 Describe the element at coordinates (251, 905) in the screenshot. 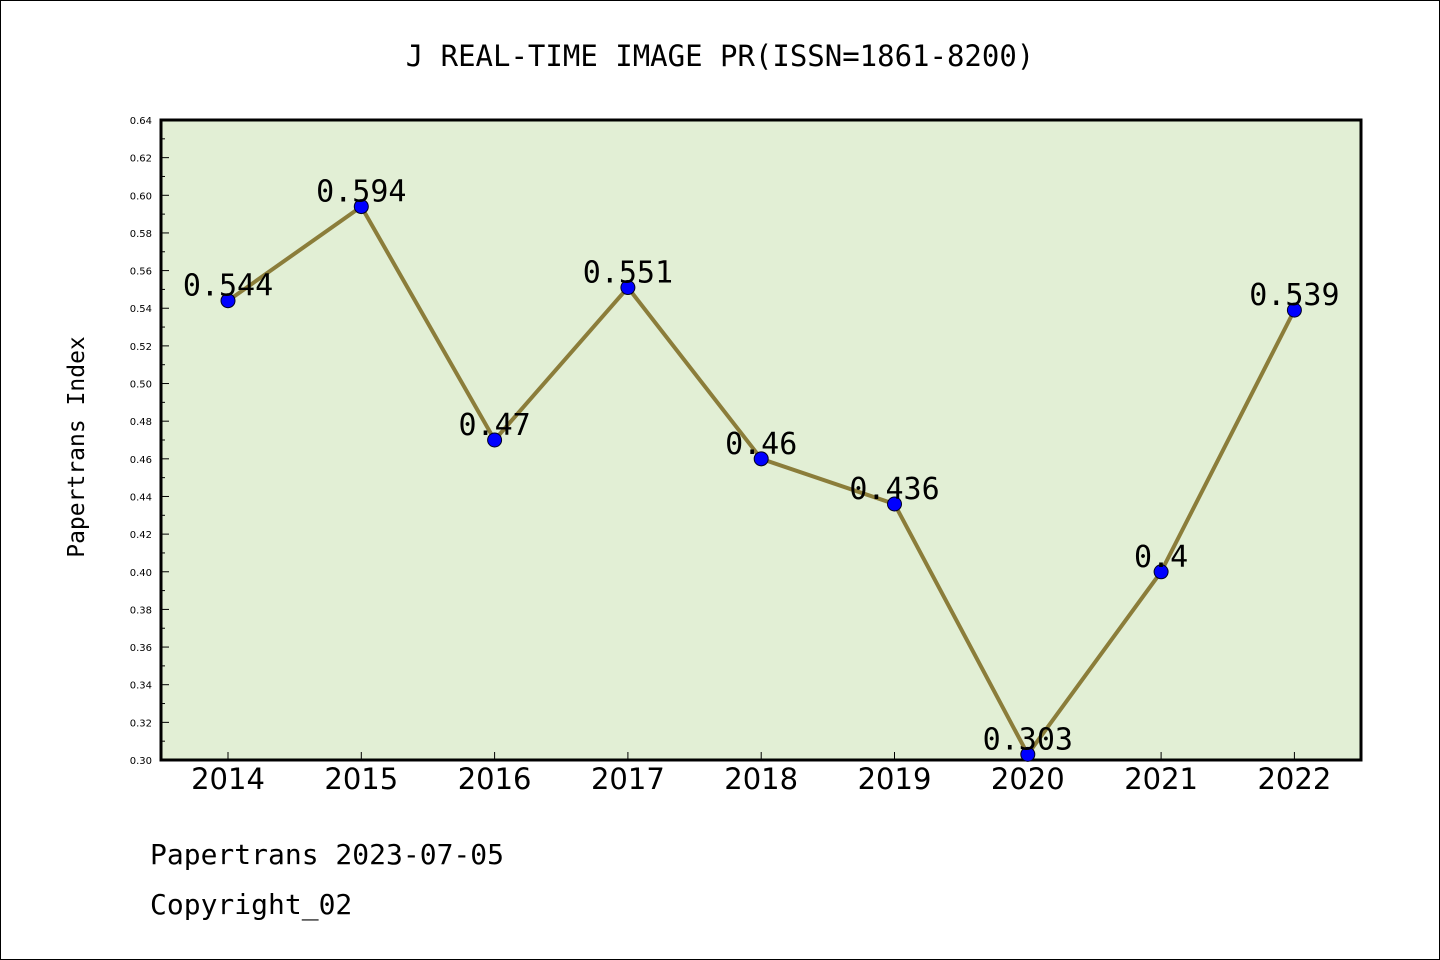

I see `footer-copyright: Copyright_02` at that location.